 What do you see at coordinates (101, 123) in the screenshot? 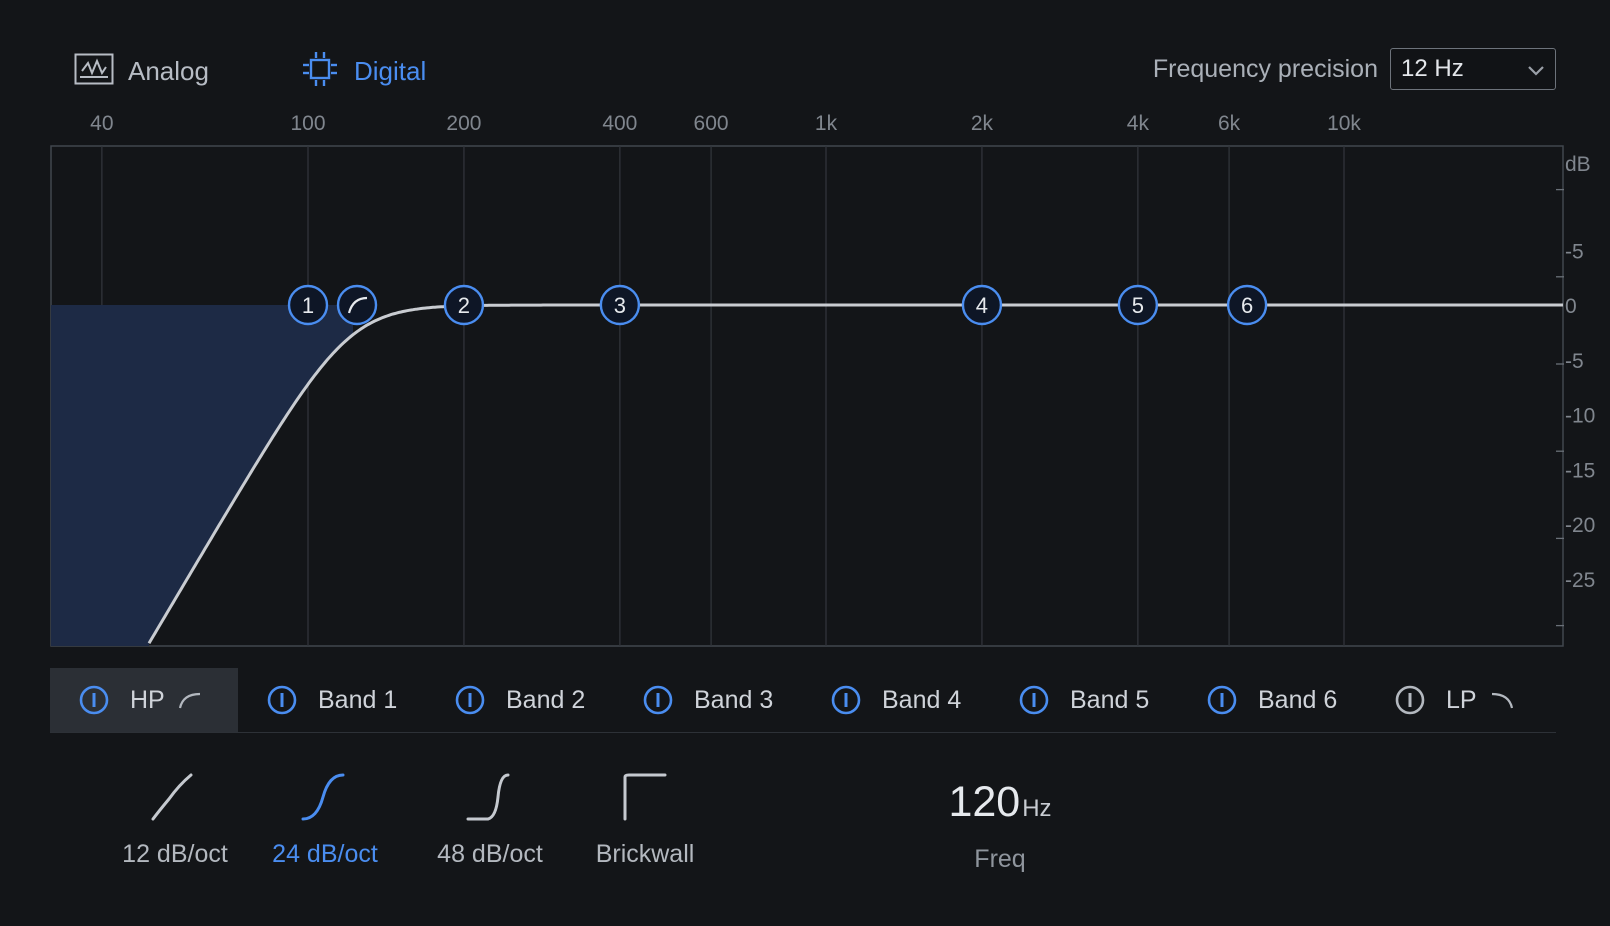
I see `frequency-tick-label: 40` at bounding box center [101, 123].